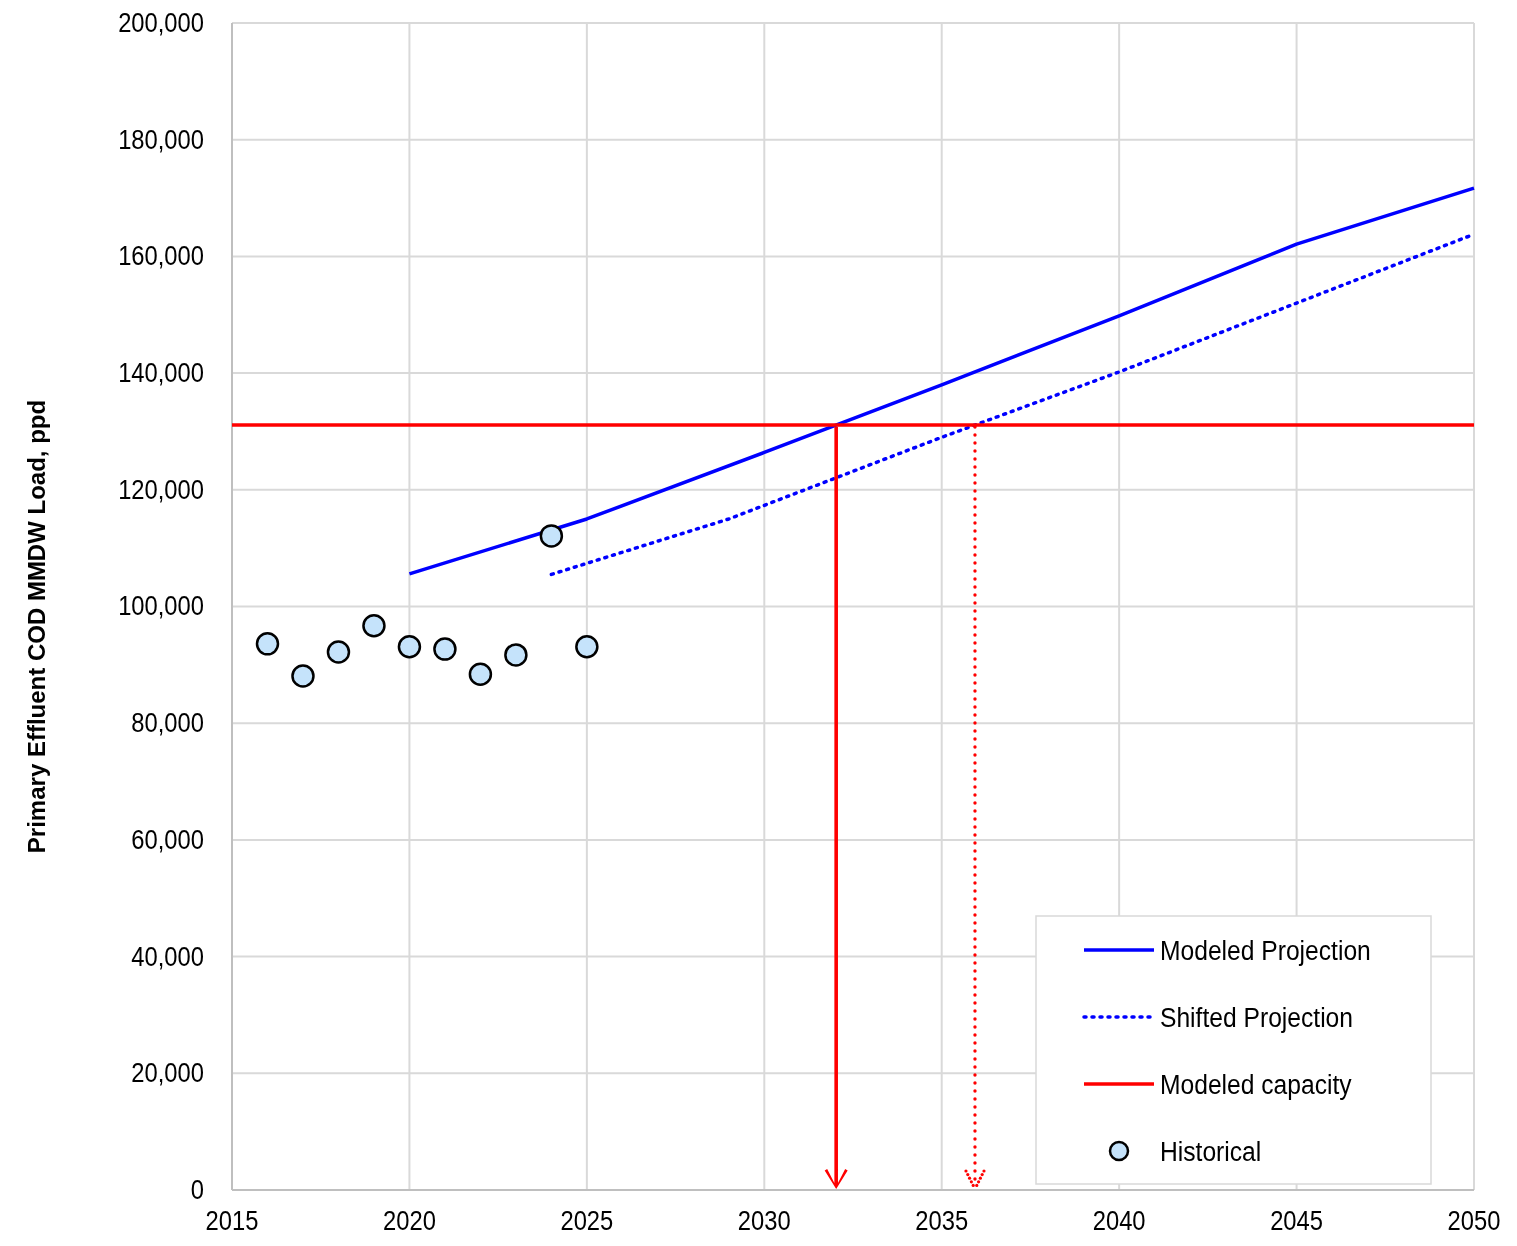  What do you see at coordinates (161, 372) in the screenshot?
I see `y-tick-label: 140,000` at bounding box center [161, 372].